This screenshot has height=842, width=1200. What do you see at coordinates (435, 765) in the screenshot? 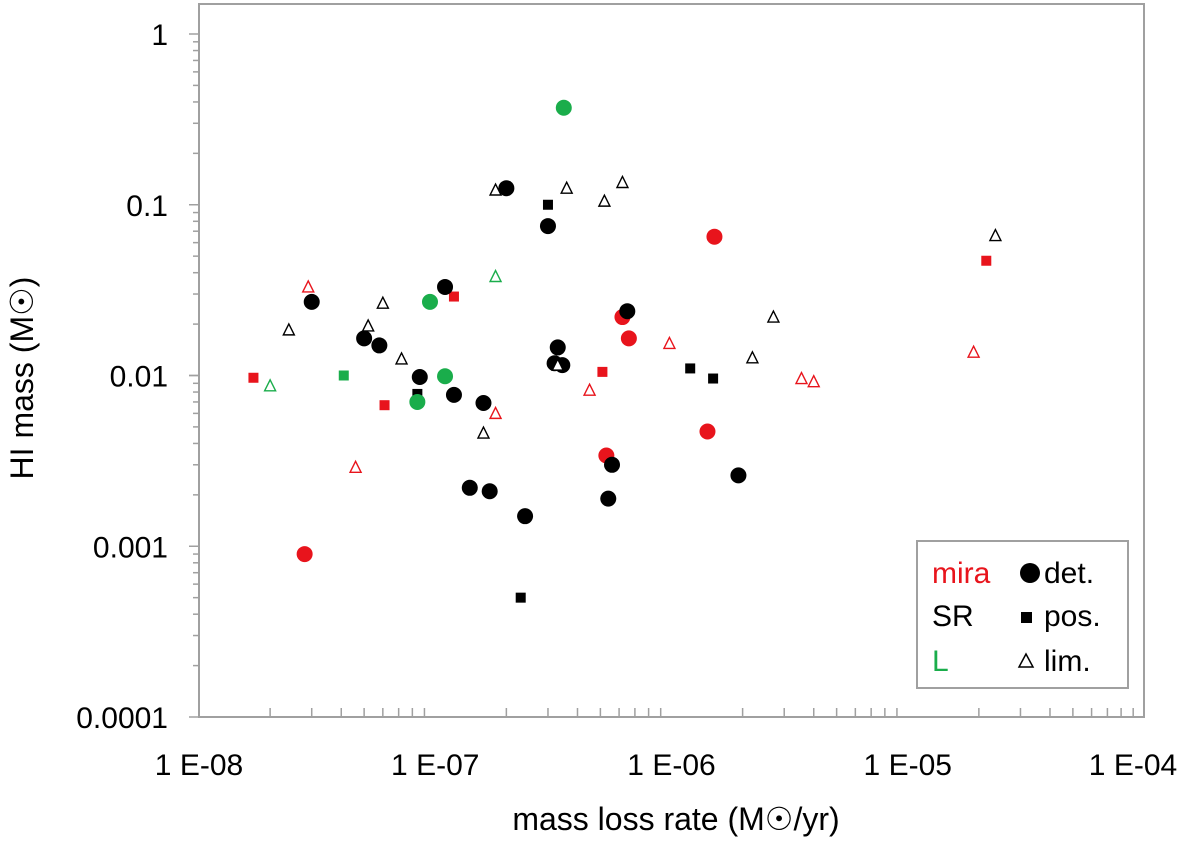
I see `x-tick-label: 1 E-07` at bounding box center [435, 765].